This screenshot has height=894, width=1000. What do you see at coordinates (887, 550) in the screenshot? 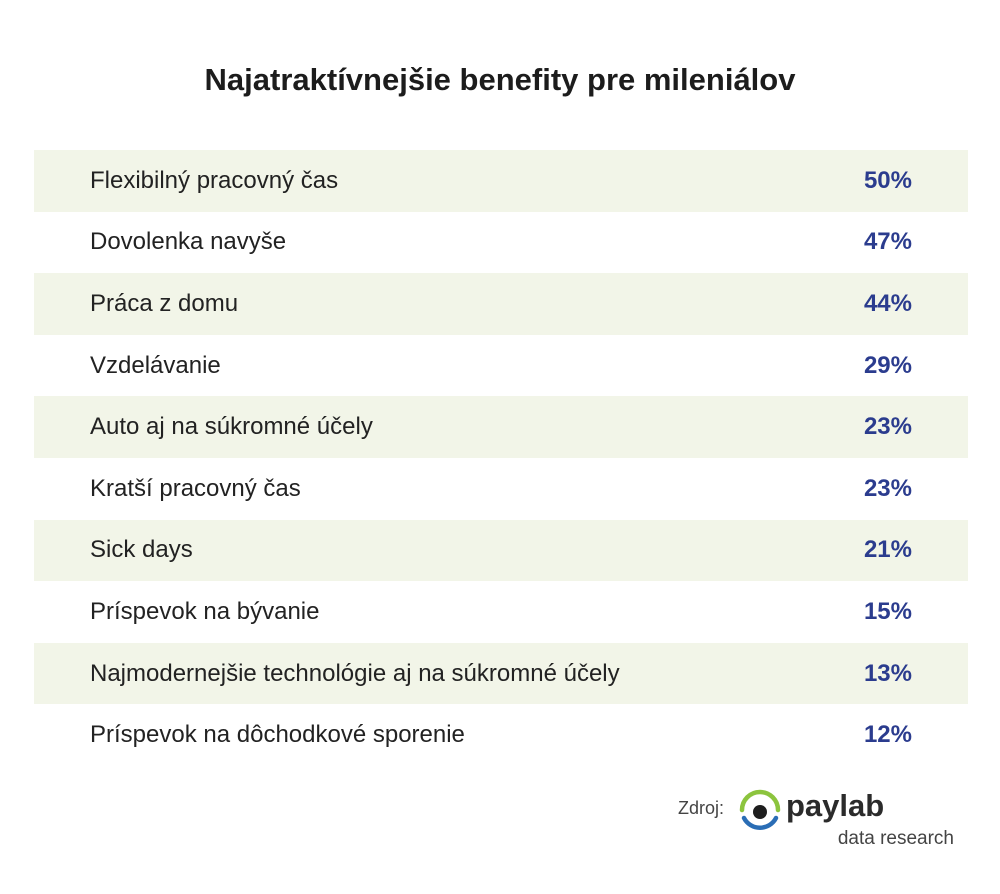
I see `row-value: 21%` at bounding box center [887, 550].